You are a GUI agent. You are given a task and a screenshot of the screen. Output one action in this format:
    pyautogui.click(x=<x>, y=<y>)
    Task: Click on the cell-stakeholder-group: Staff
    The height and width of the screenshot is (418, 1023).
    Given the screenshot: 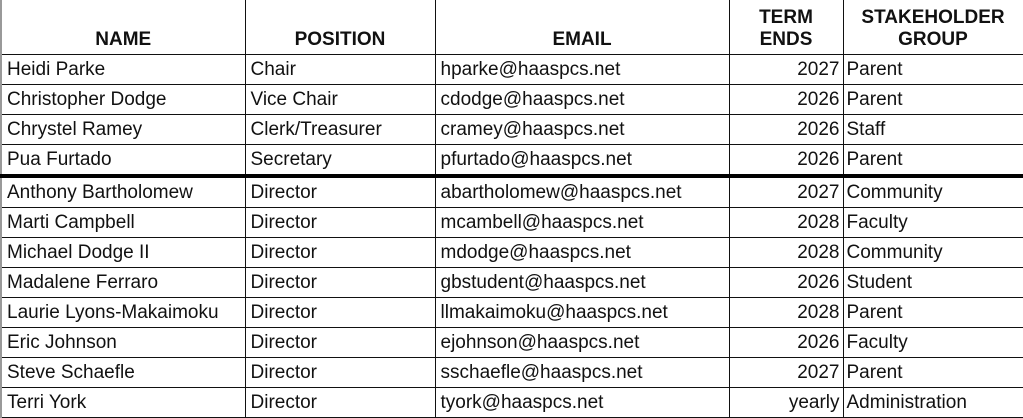 What is the action you would take?
    pyautogui.click(x=932, y=129)
    